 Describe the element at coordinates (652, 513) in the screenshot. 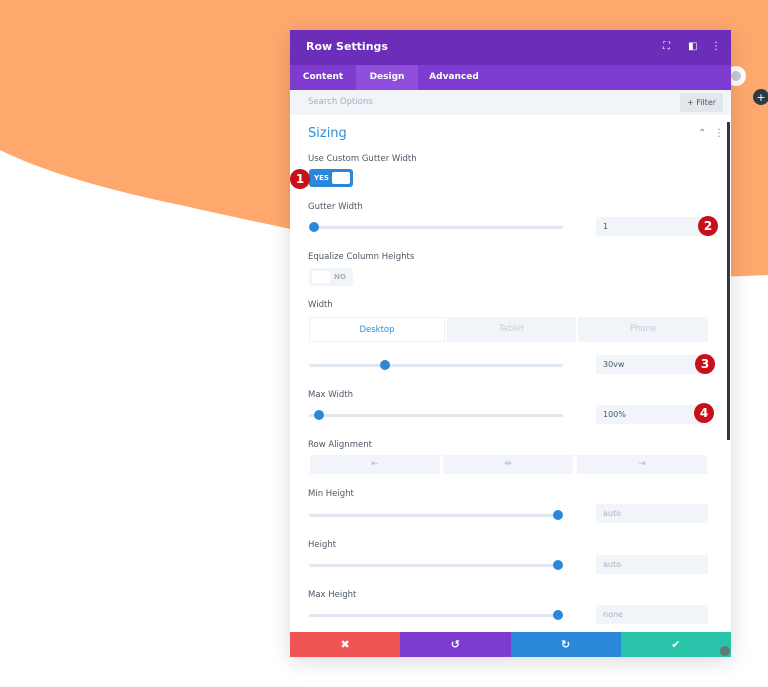

I see `min-height-input: auto` at that location.